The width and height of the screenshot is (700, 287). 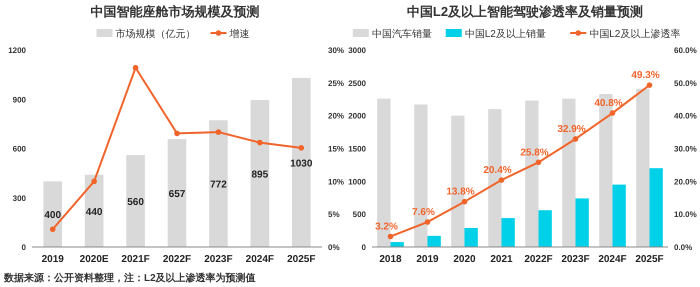 What do you see at coordinates (357, 181) in the screenshot?
I see `y-tick-label: 1000` at bounding box center [357, 181].